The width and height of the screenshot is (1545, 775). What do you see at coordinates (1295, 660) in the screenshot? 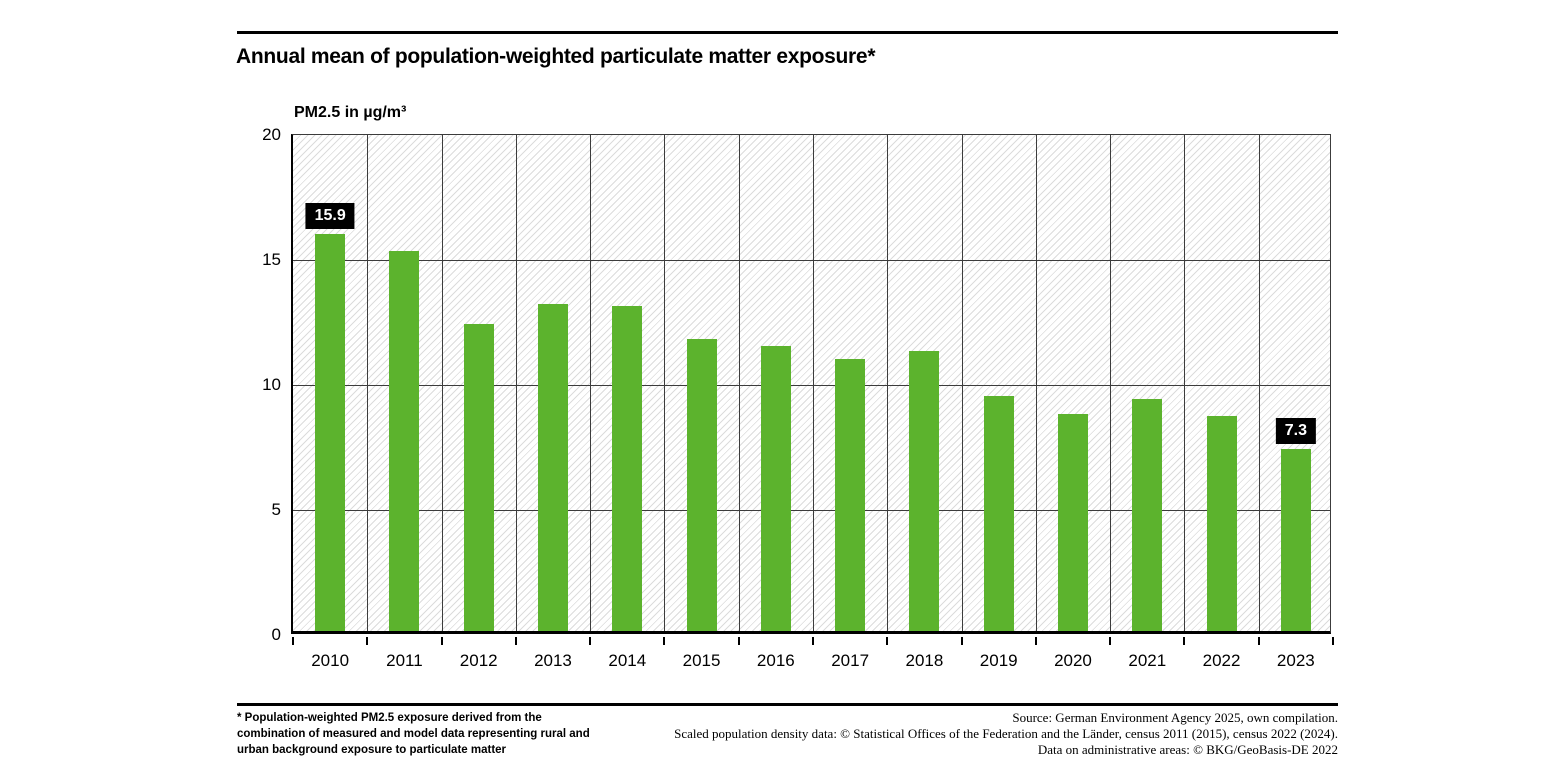
I see `x-axis-label-2023: 2023` at bounding box center [1295, 660].